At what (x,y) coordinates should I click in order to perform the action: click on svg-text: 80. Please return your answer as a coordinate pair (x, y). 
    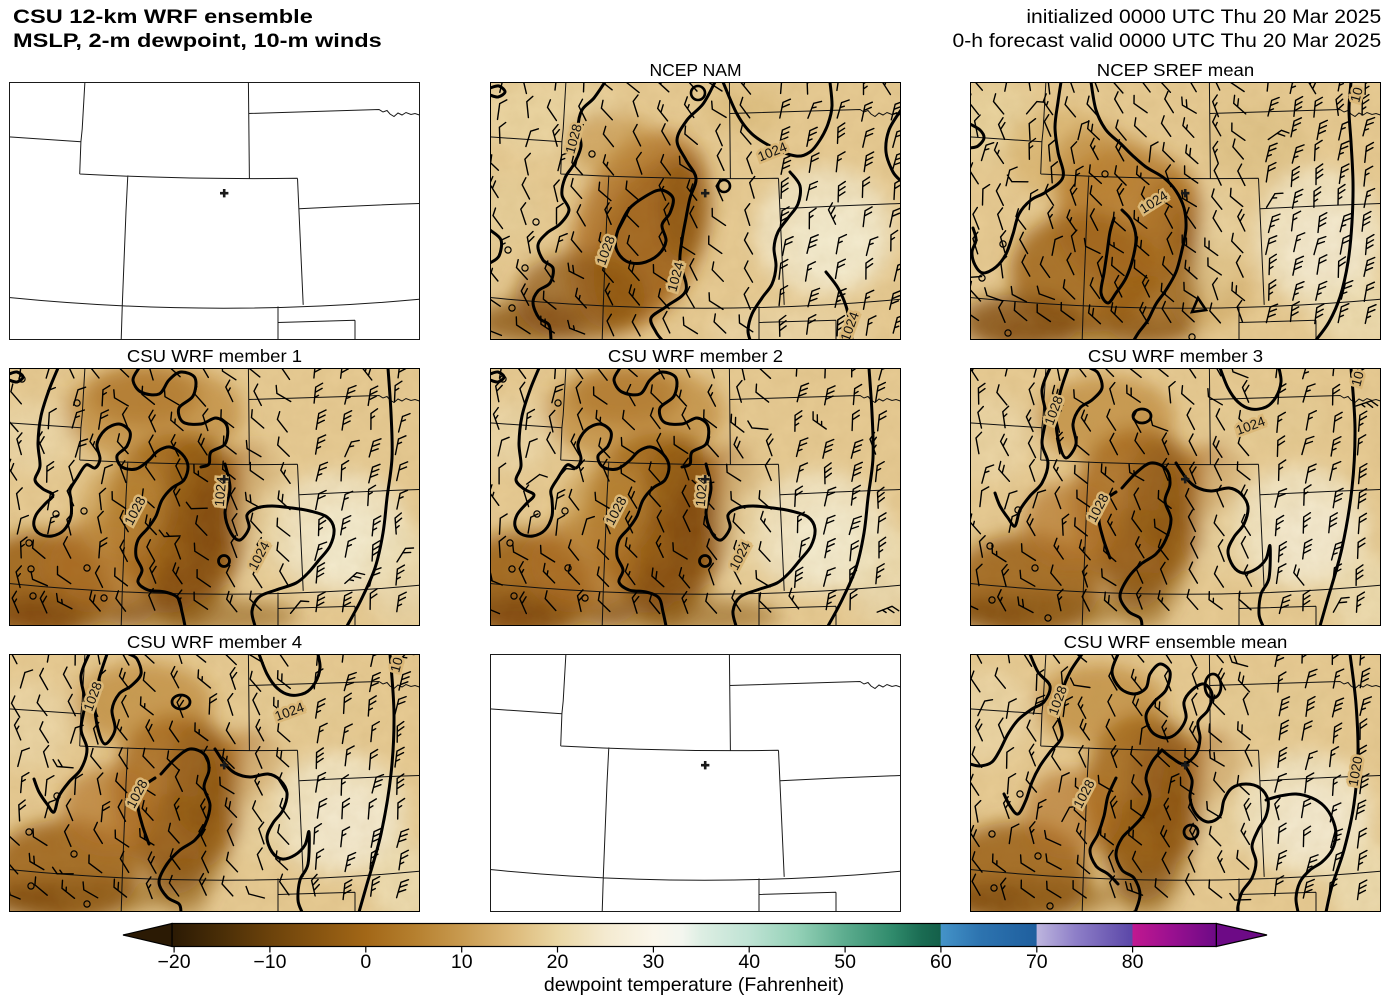
    Looking at the image, I should click on (1133, 962).